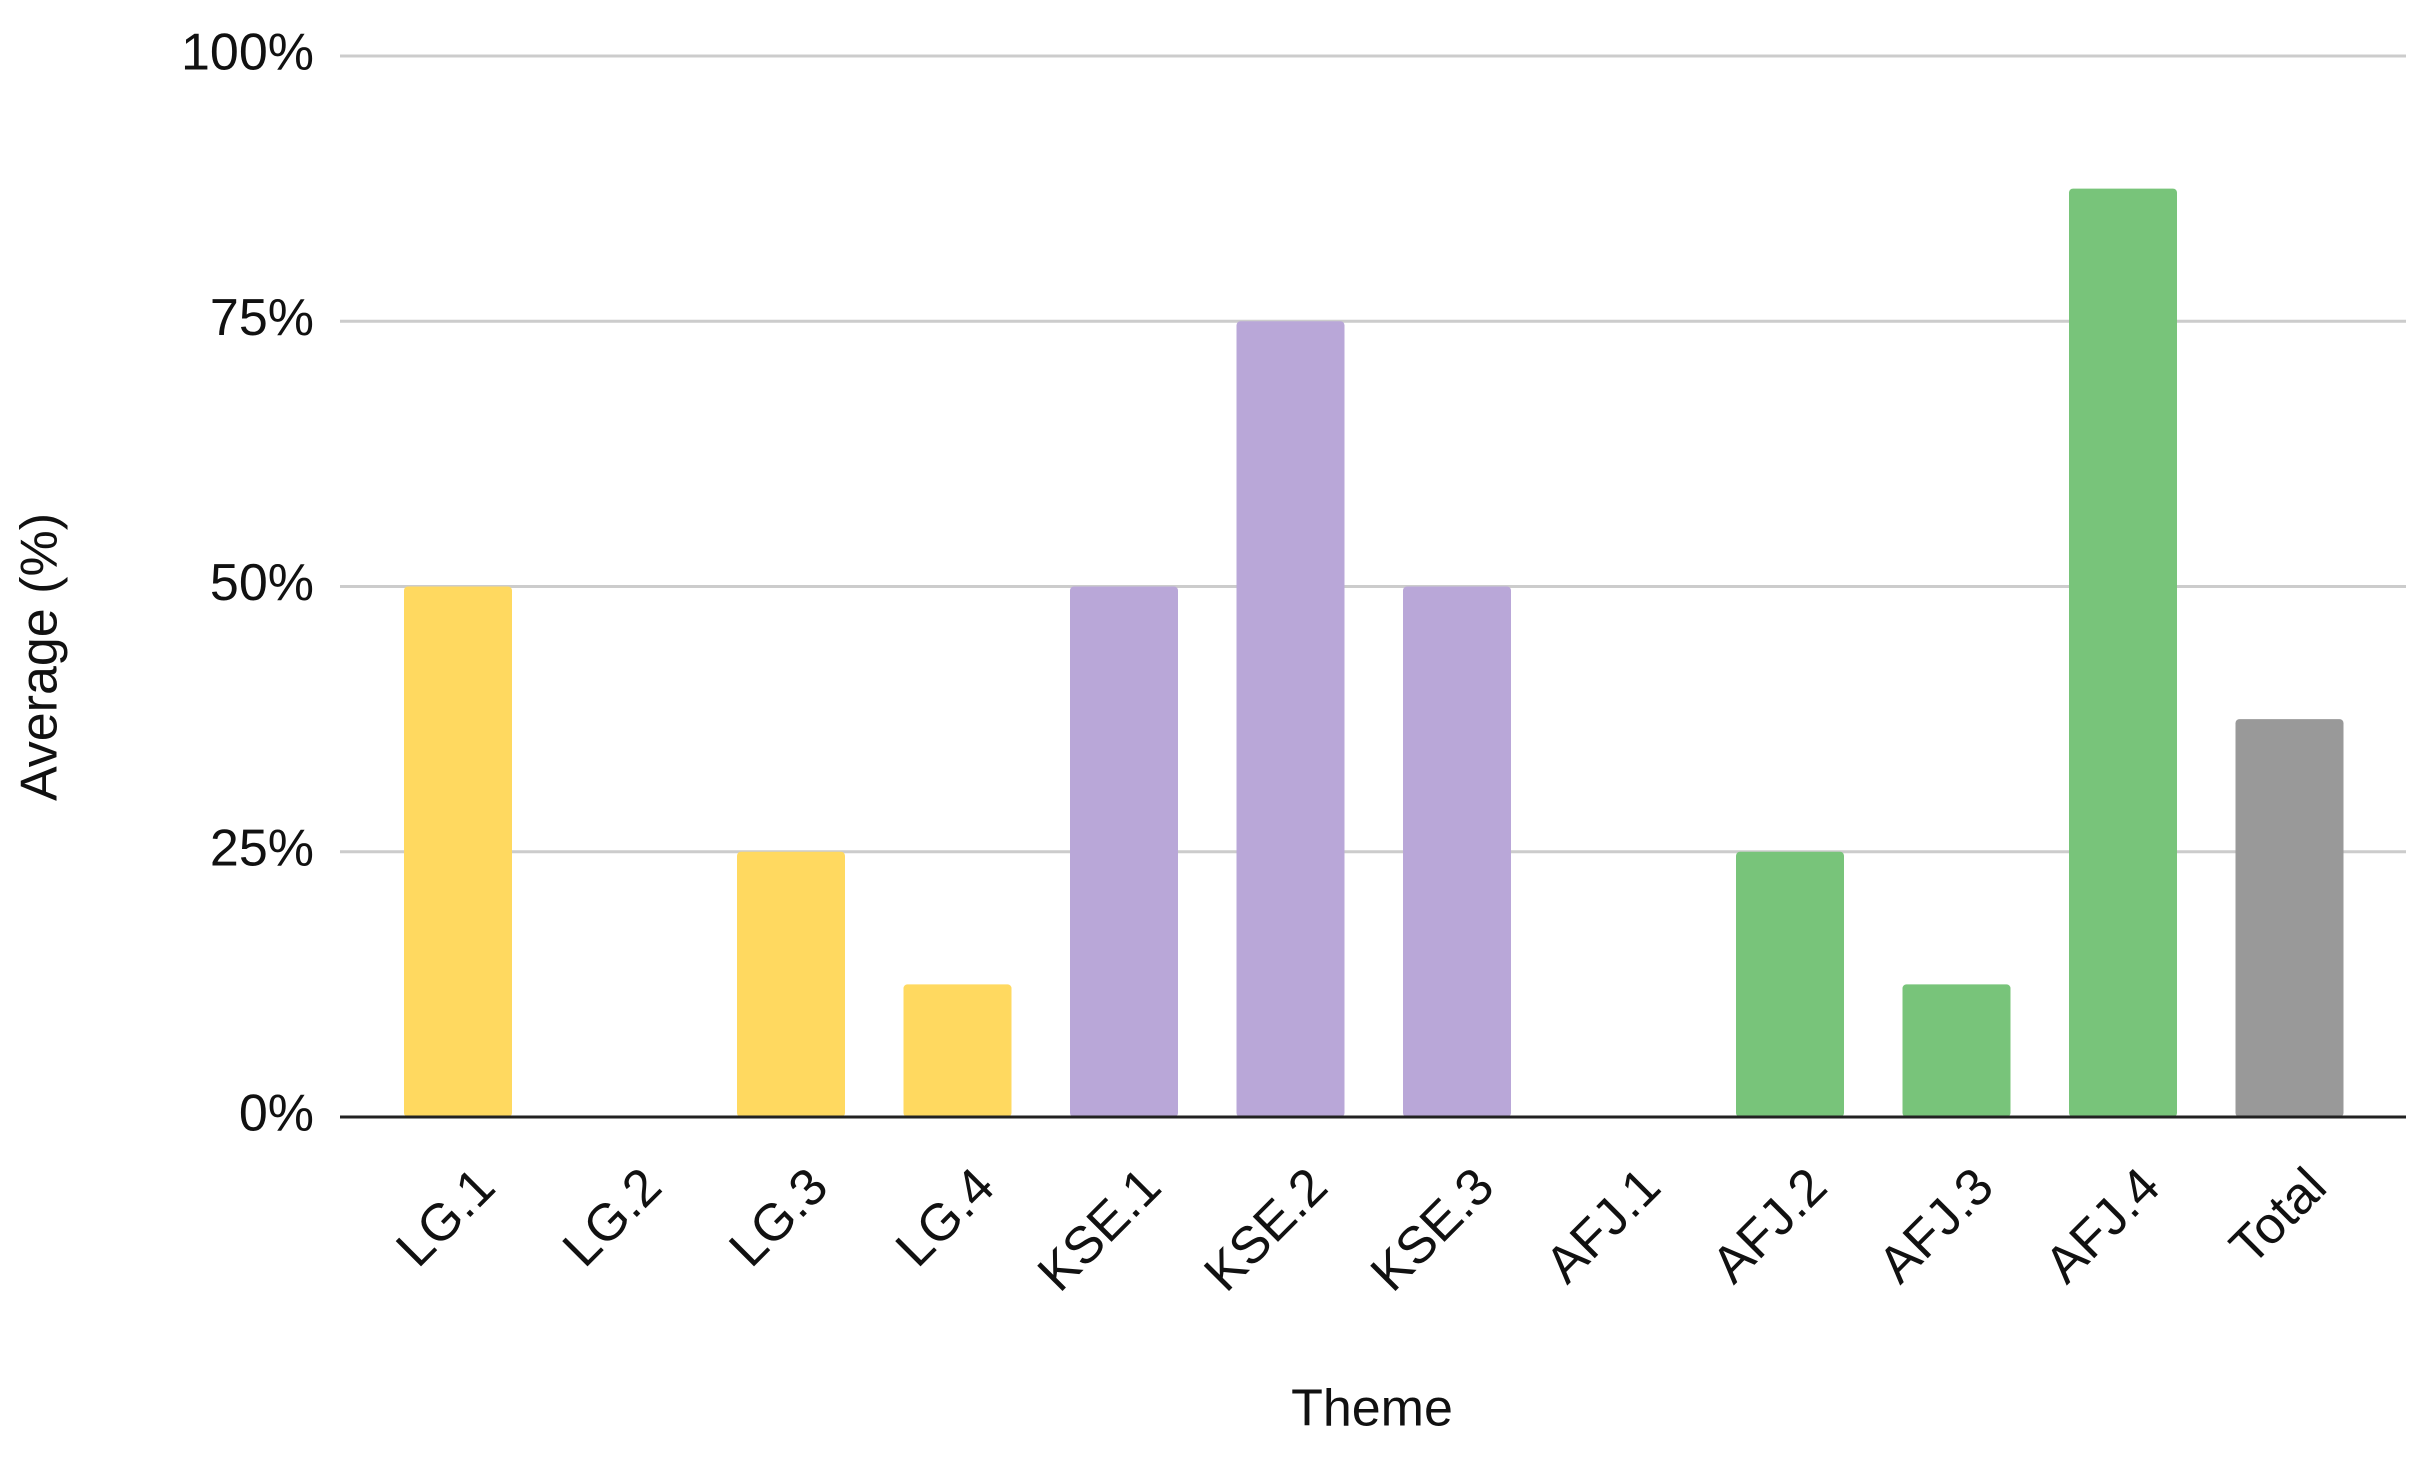 This screenshot has width=2426, height=1462. I want to click on y-tick-label: 75%, so click(262, 318).